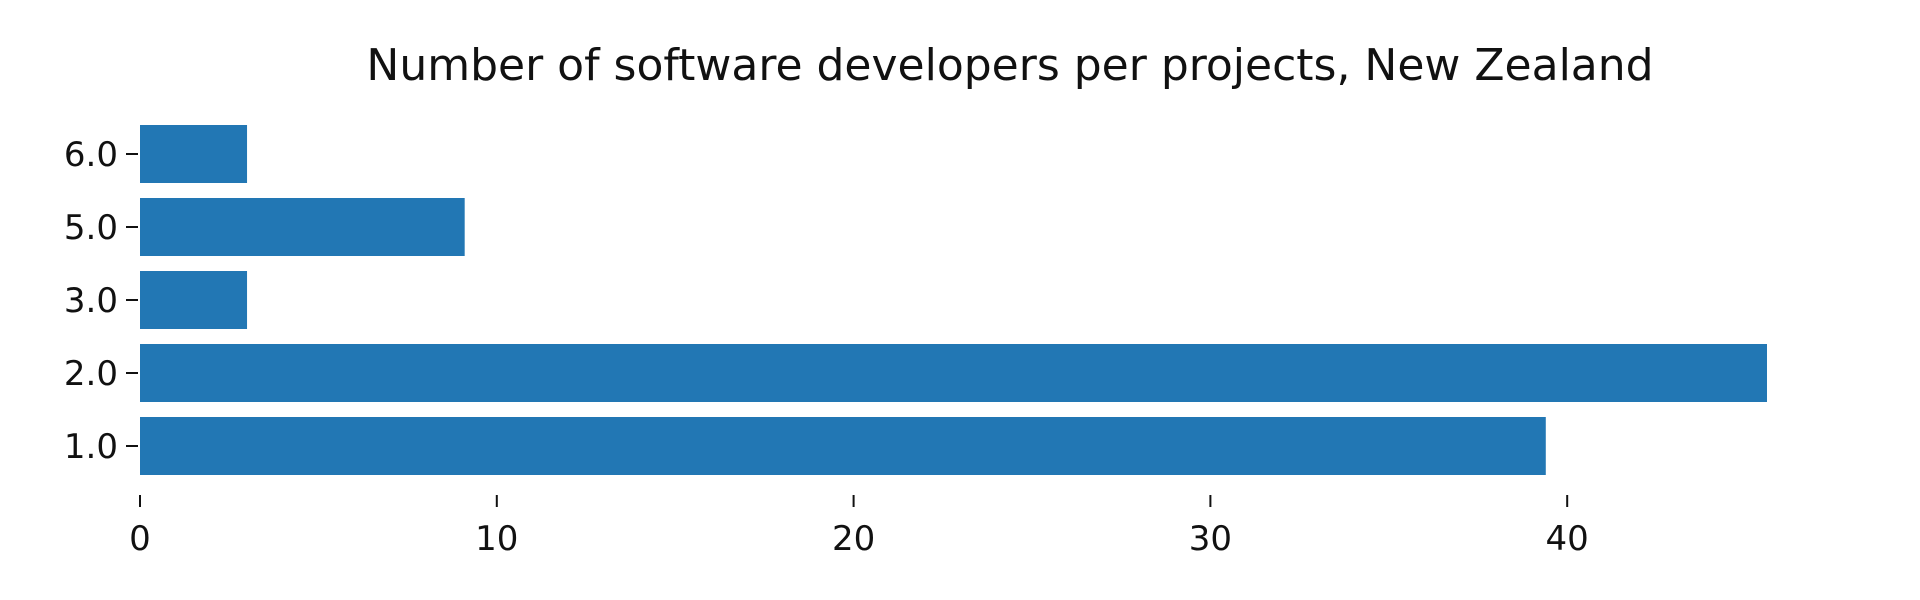 The image size is (1920, 600). Describe the element at coordinates (91, 155) in the screenshot. I see `y-tick-label-6-0: 6.0` at that location.